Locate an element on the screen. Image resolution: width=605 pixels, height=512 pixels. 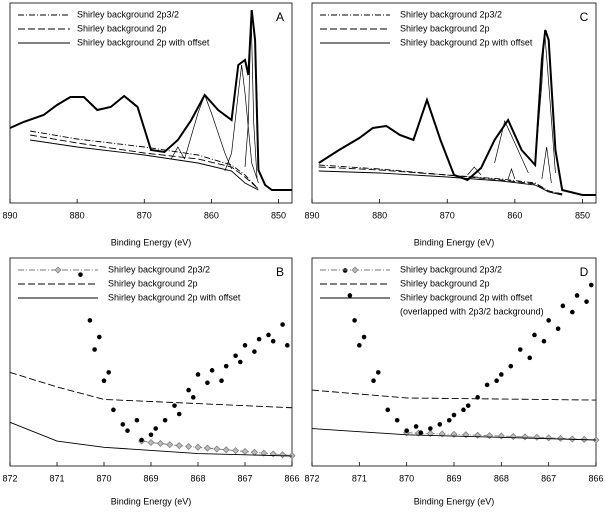
x-tick-label: 868 is located at coordinates (197, 478).